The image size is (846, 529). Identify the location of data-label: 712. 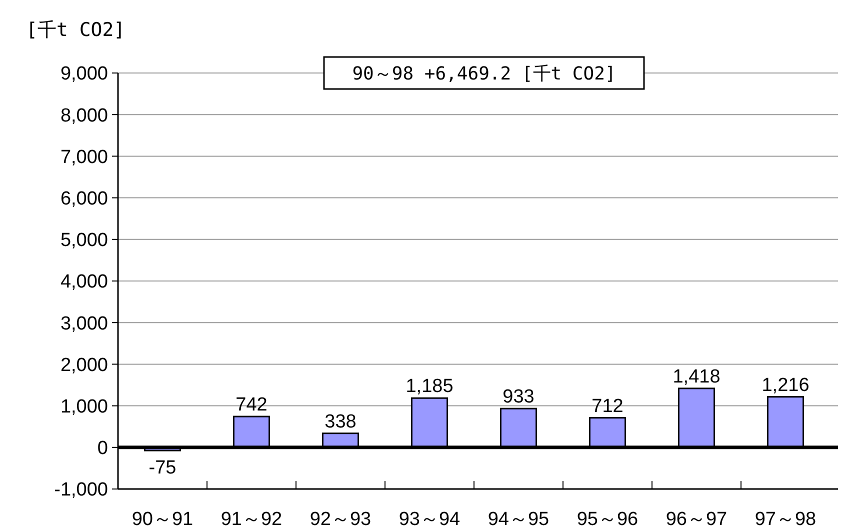
(608, 406).